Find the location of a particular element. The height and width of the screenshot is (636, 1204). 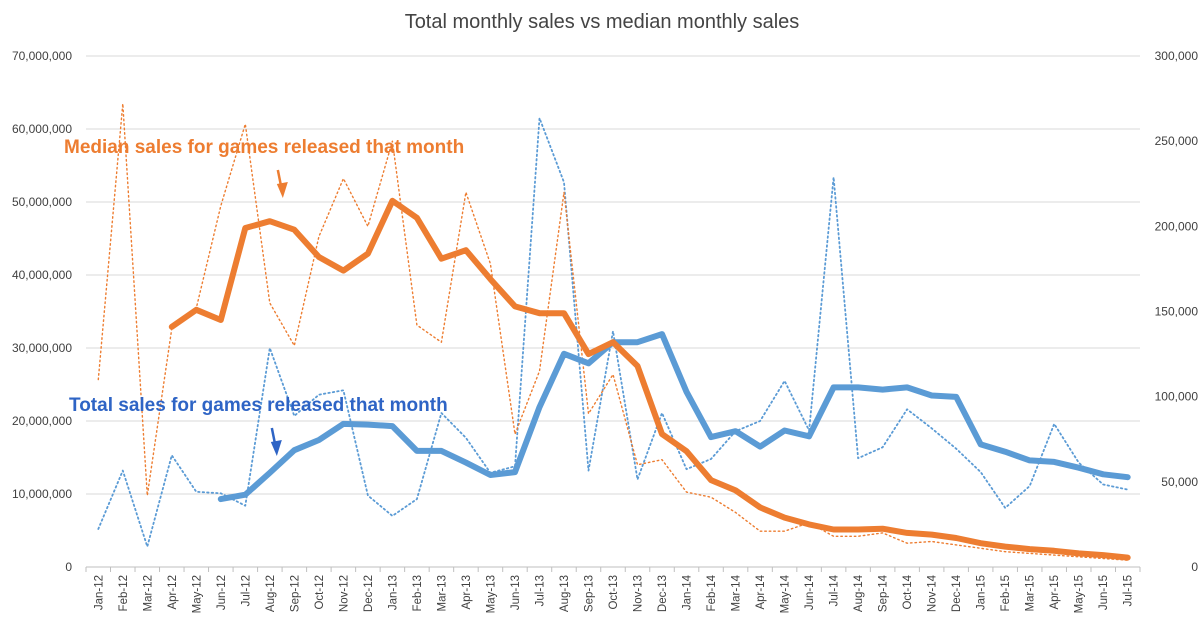

left-y-tick-label: 30,000,000 is located at coordinates (42, 348).